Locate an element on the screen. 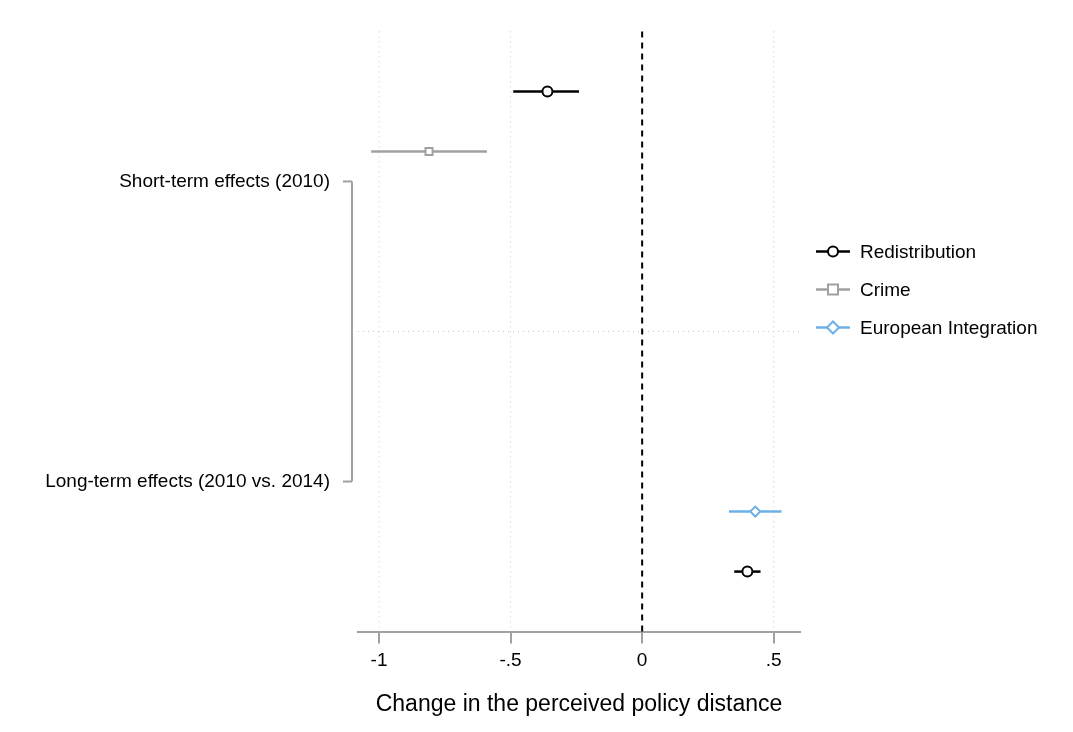  legend-label: European Integration is located at coordinates (949, 327).